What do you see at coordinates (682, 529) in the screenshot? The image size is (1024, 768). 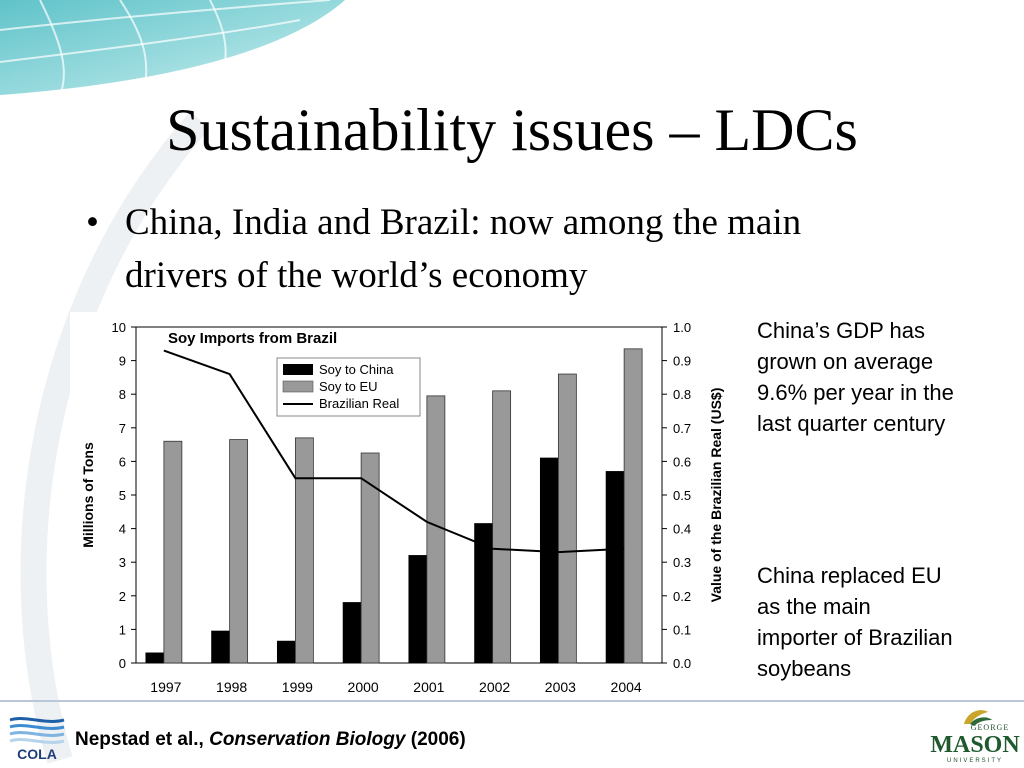 I see `y2-tick-label: 0.4` at bounding box center [682, 529].